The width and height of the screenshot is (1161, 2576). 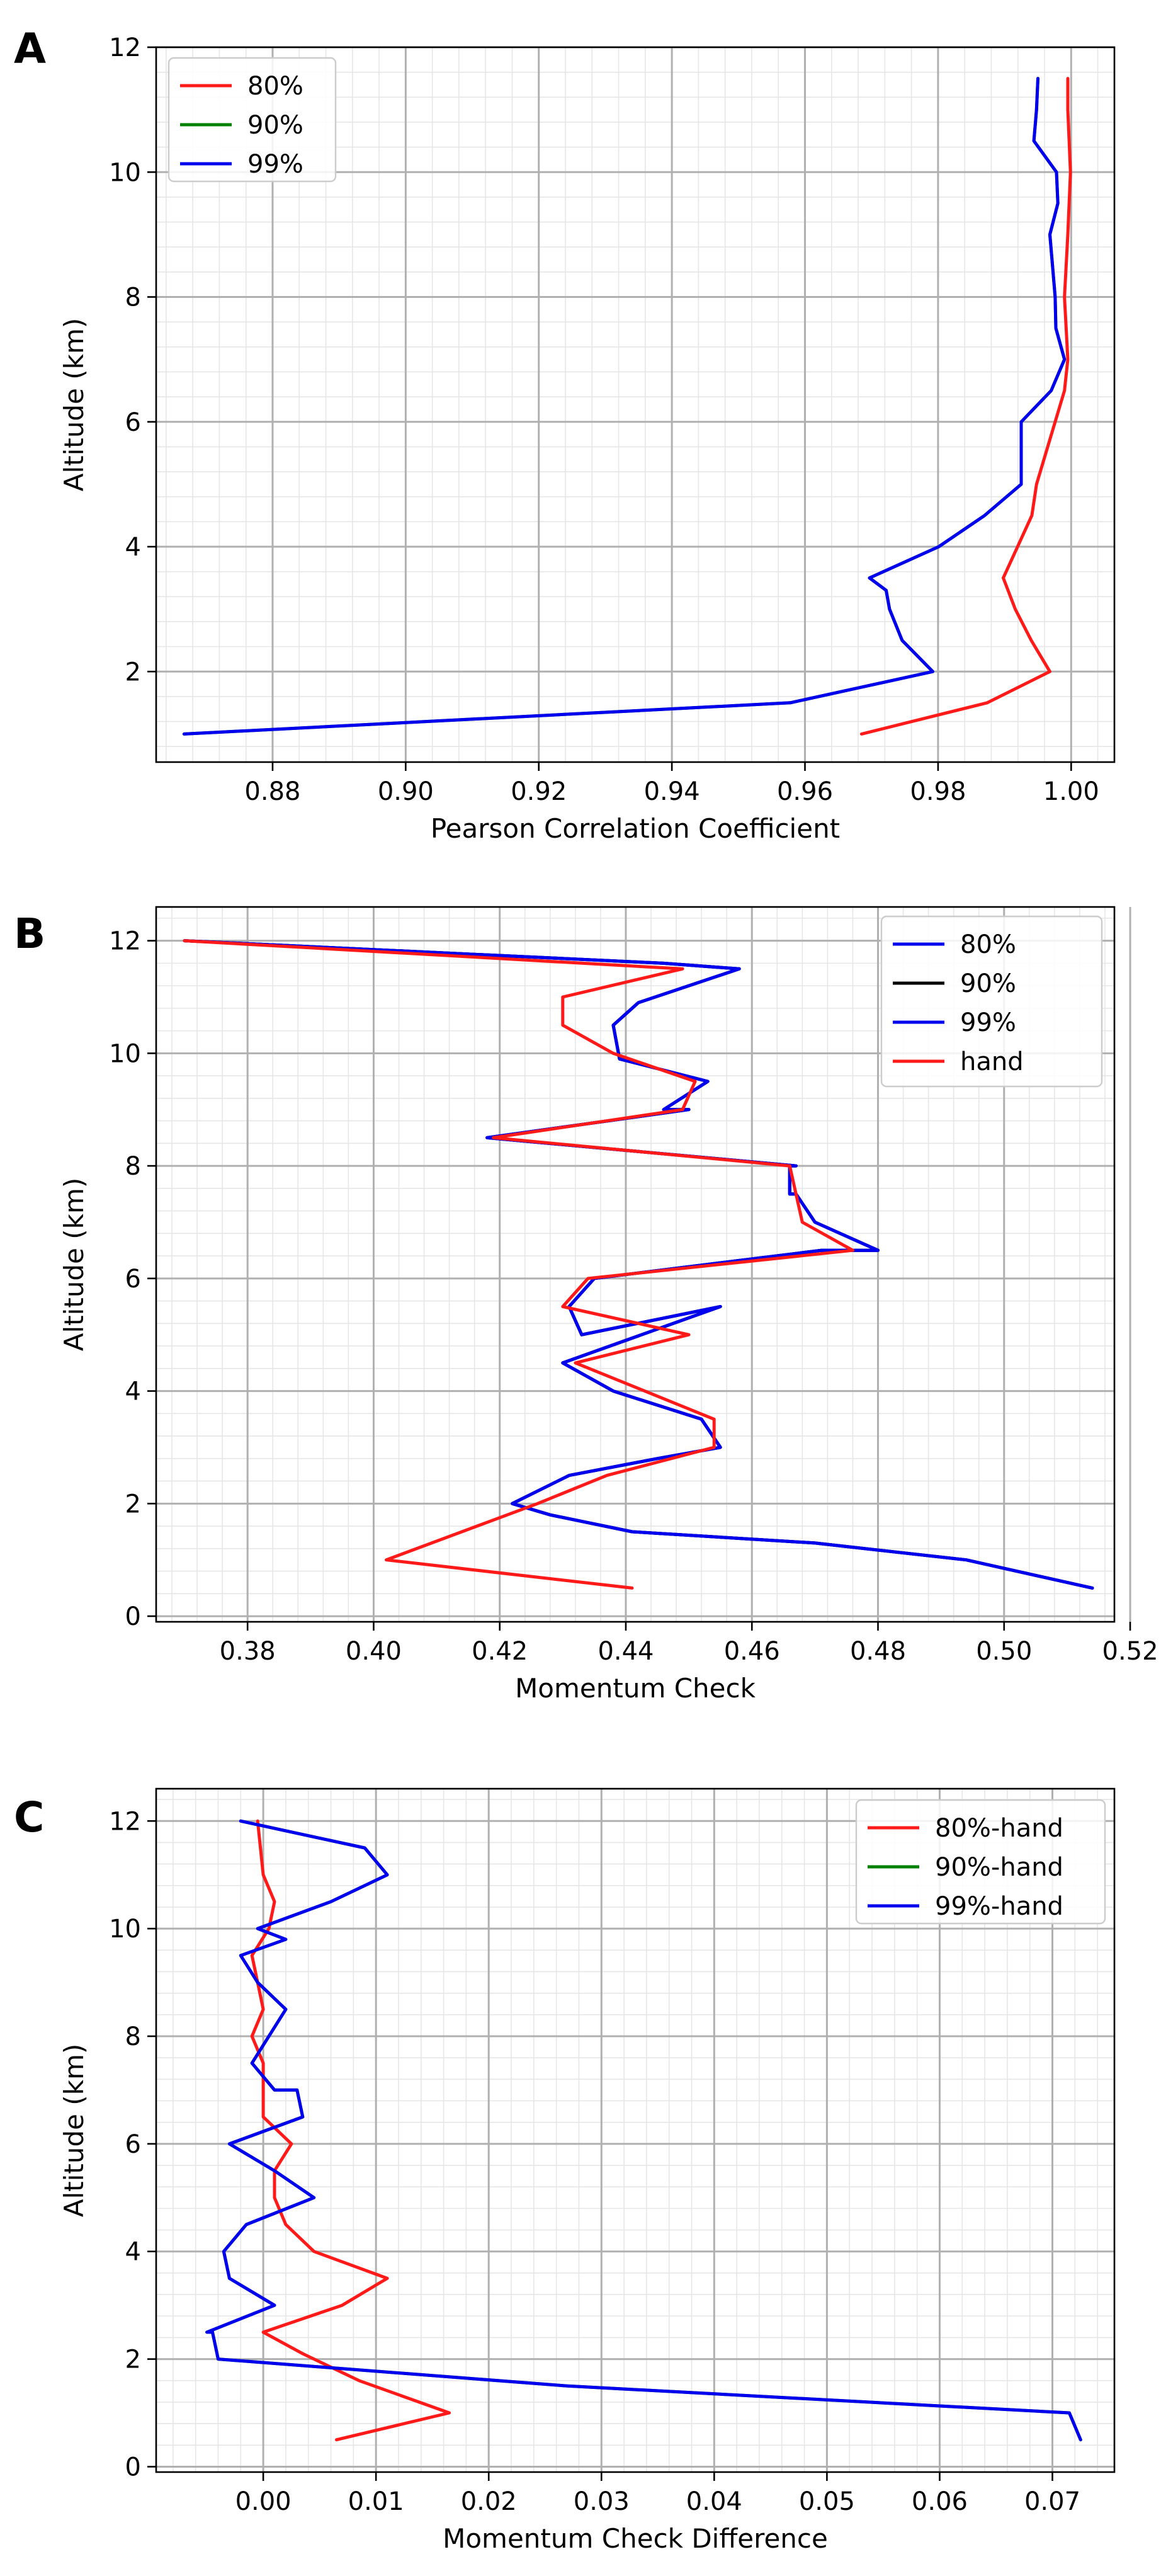 I want to click on x-tick-label: 0.46, so click(x=752, y=1651).